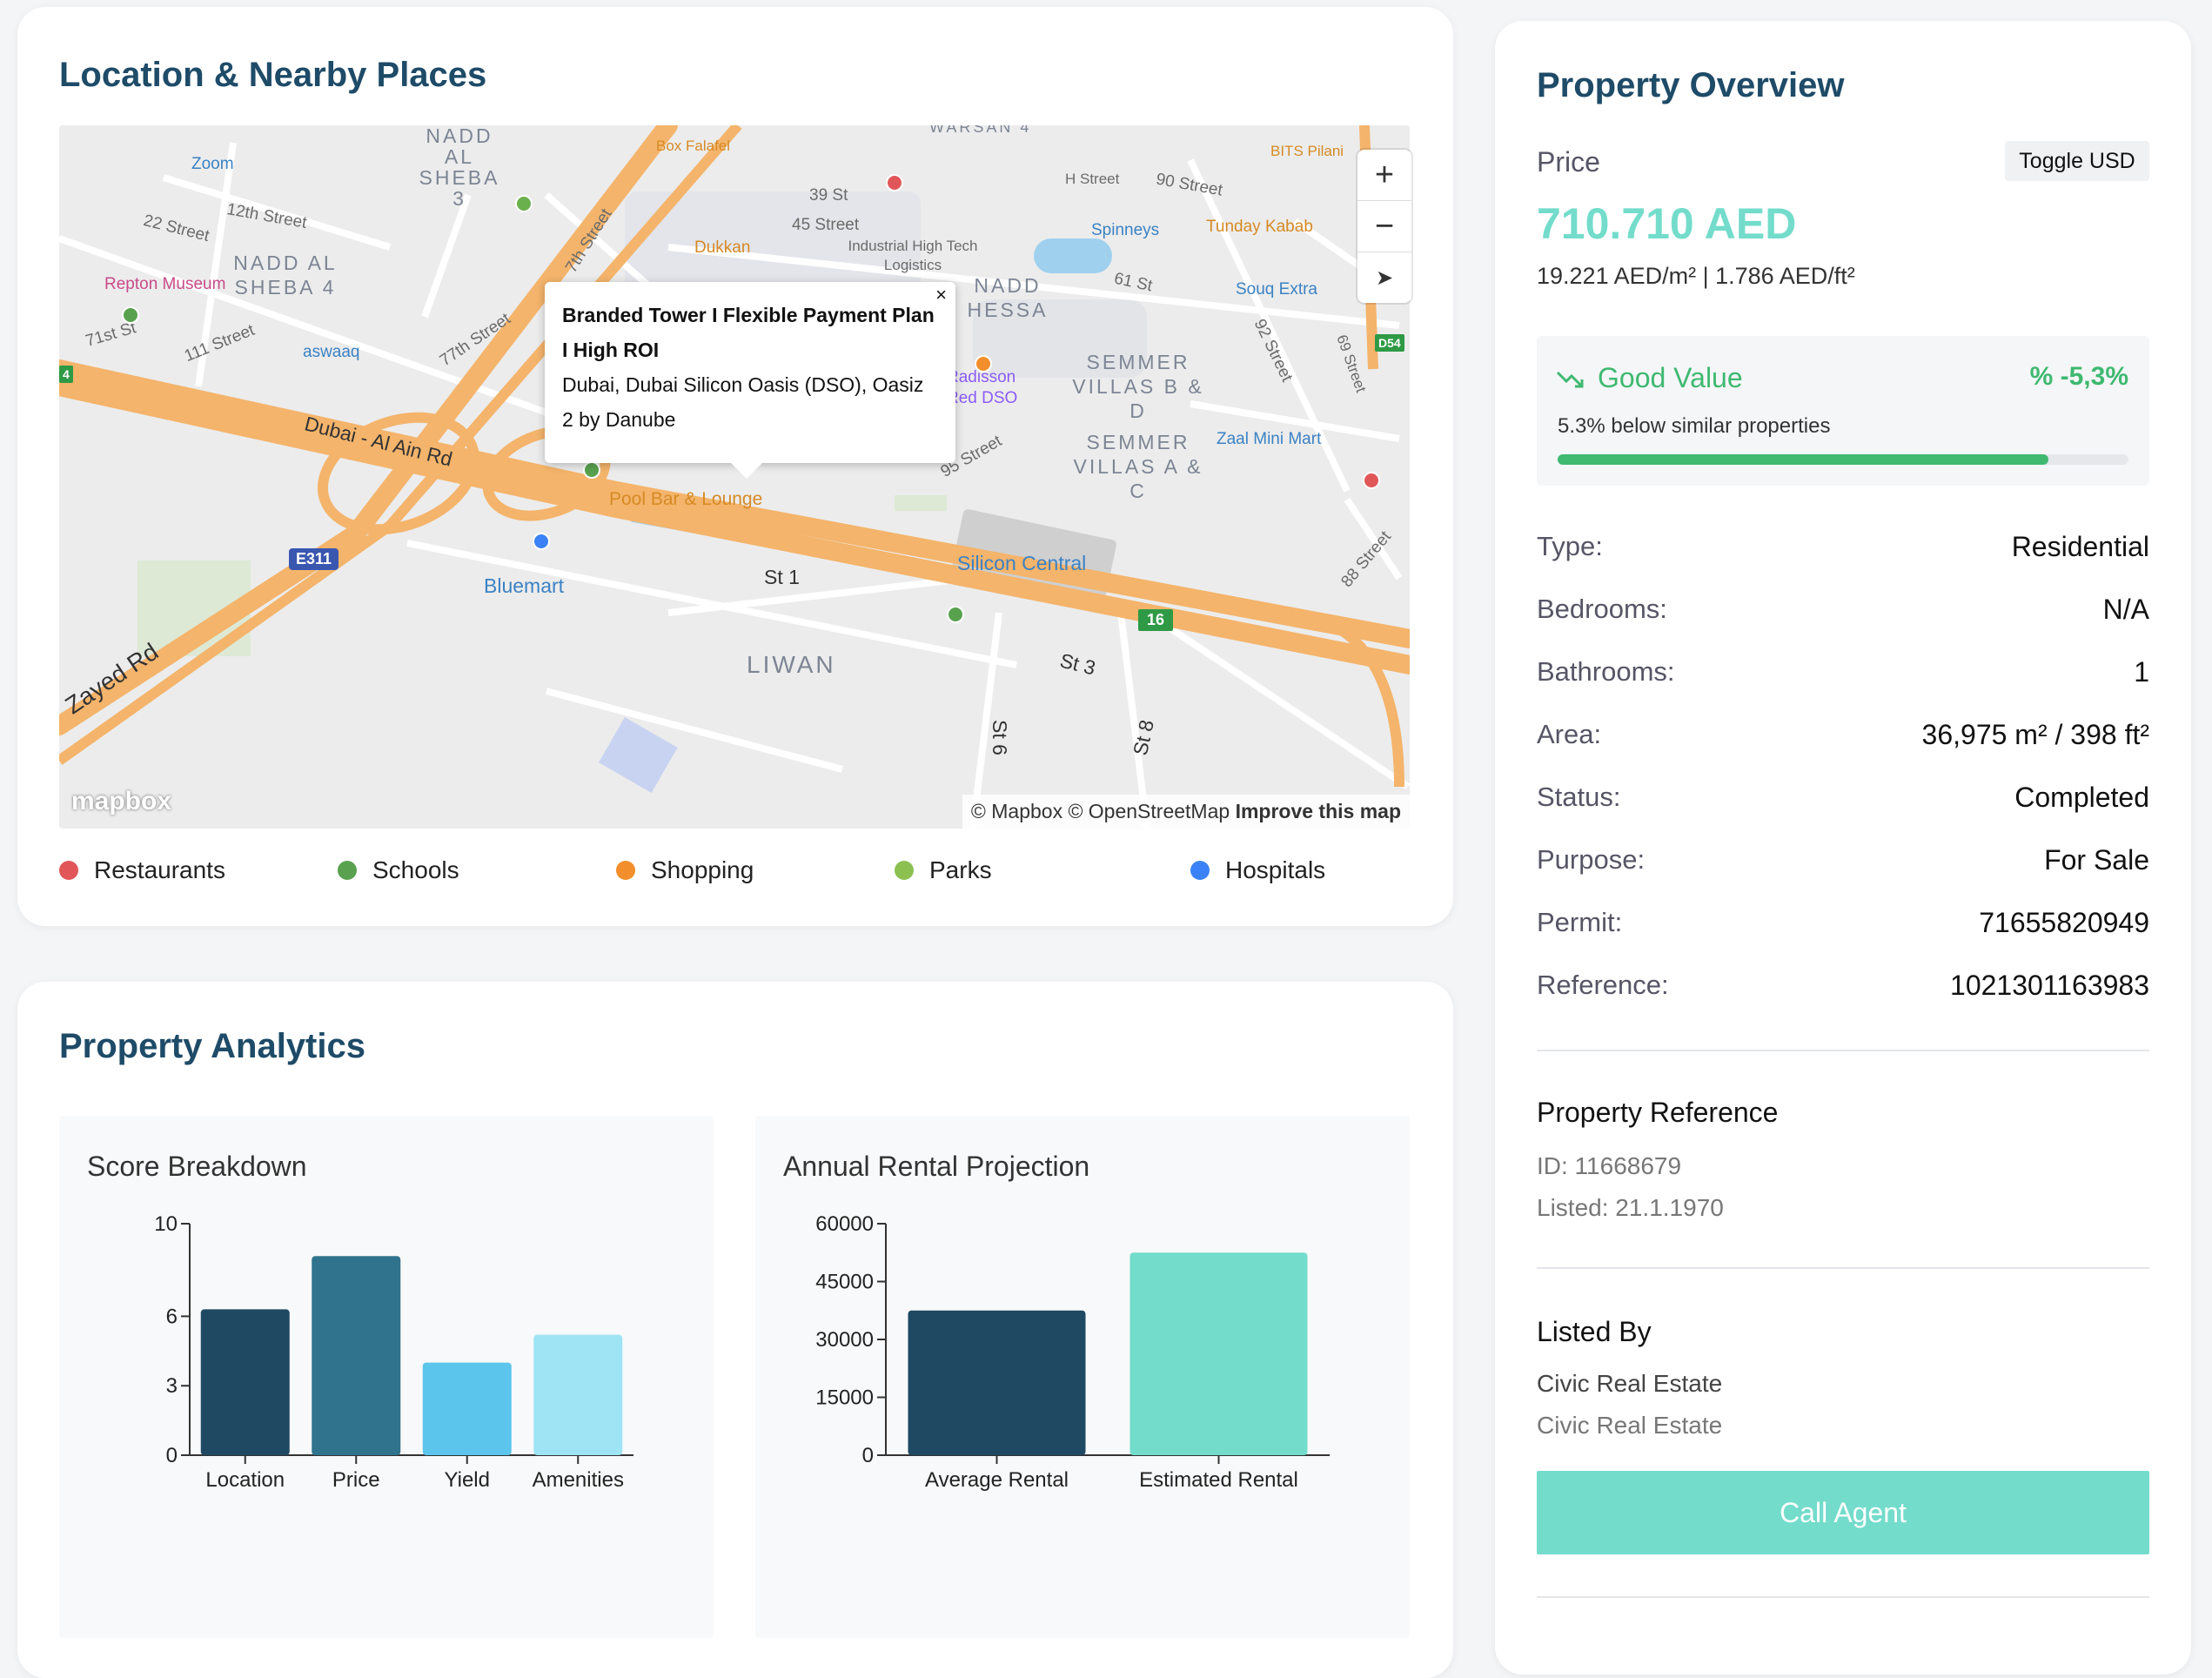  Describe the element at coordinates (1156, 620) in the screenshot. I see `shield-16: 16` at that location.